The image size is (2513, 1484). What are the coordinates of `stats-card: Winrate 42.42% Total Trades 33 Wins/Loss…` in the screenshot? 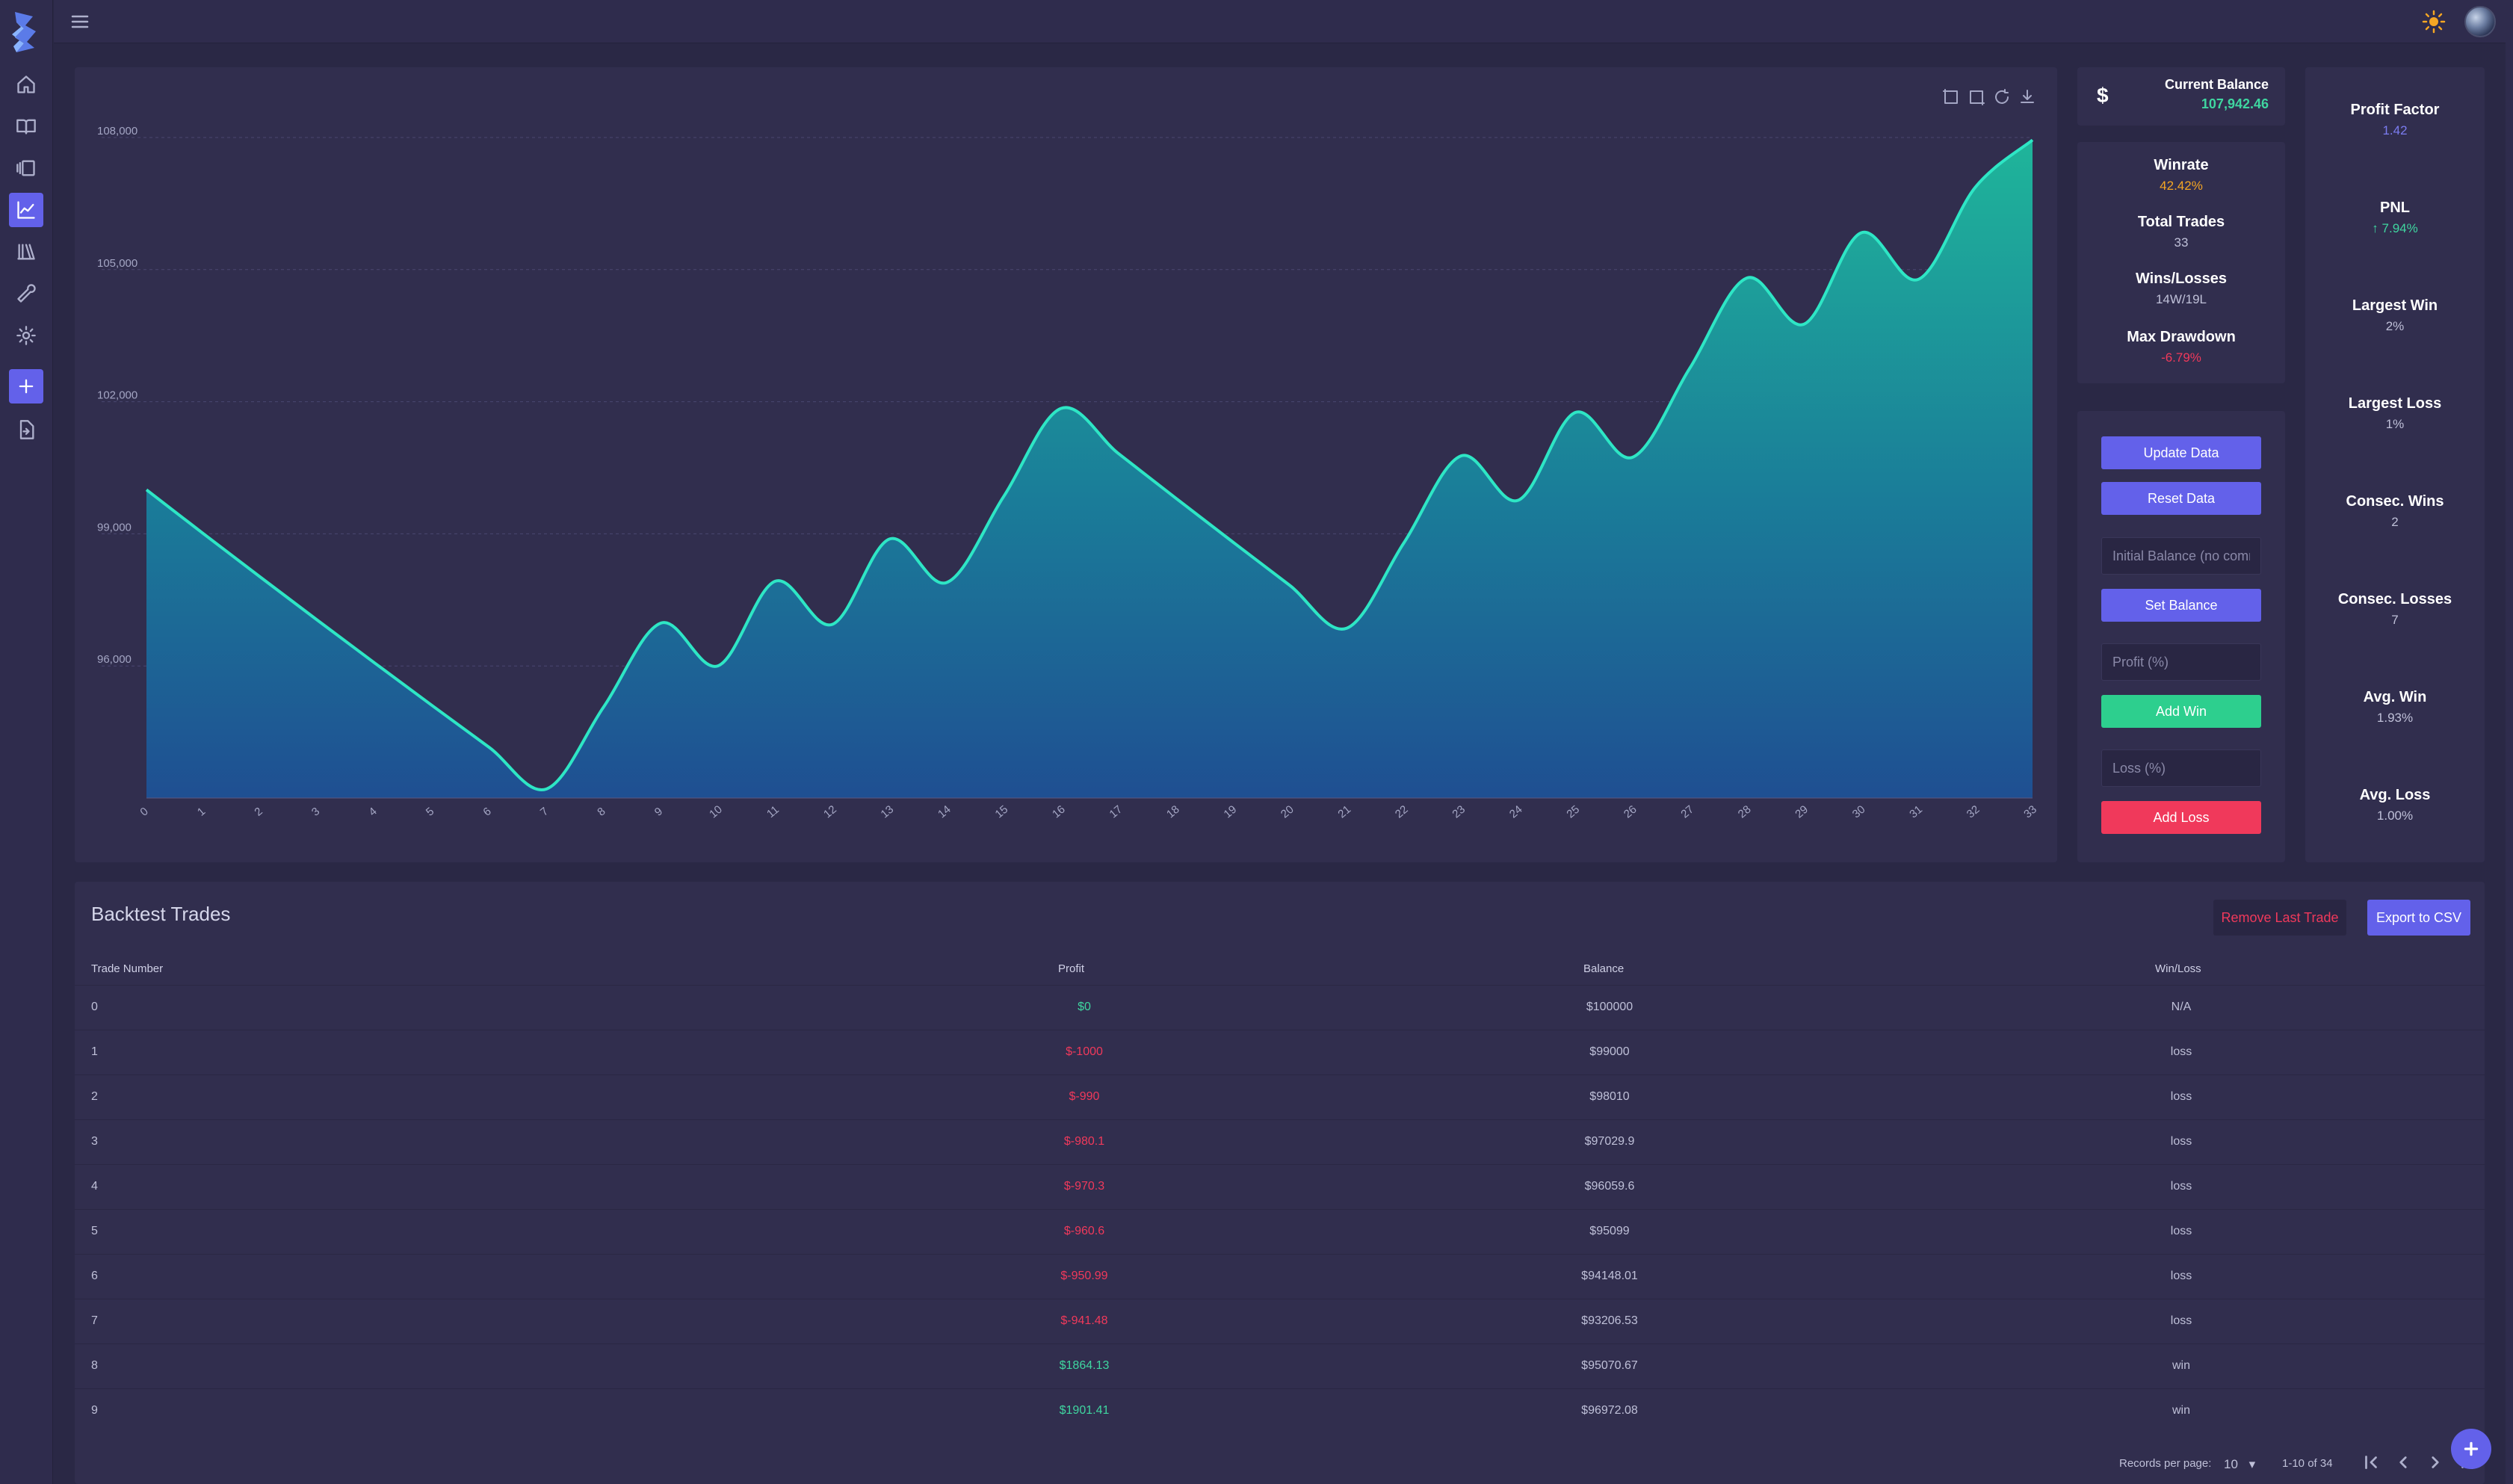 It's located at (2181, 262).